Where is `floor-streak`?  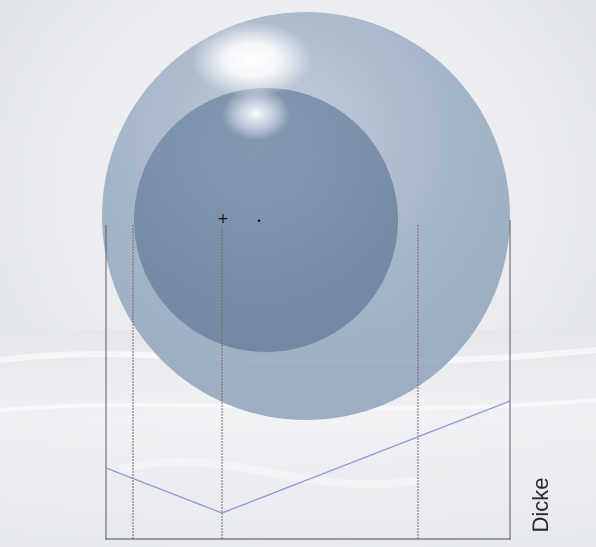 floor-streak is located at coordinates (269, 473).